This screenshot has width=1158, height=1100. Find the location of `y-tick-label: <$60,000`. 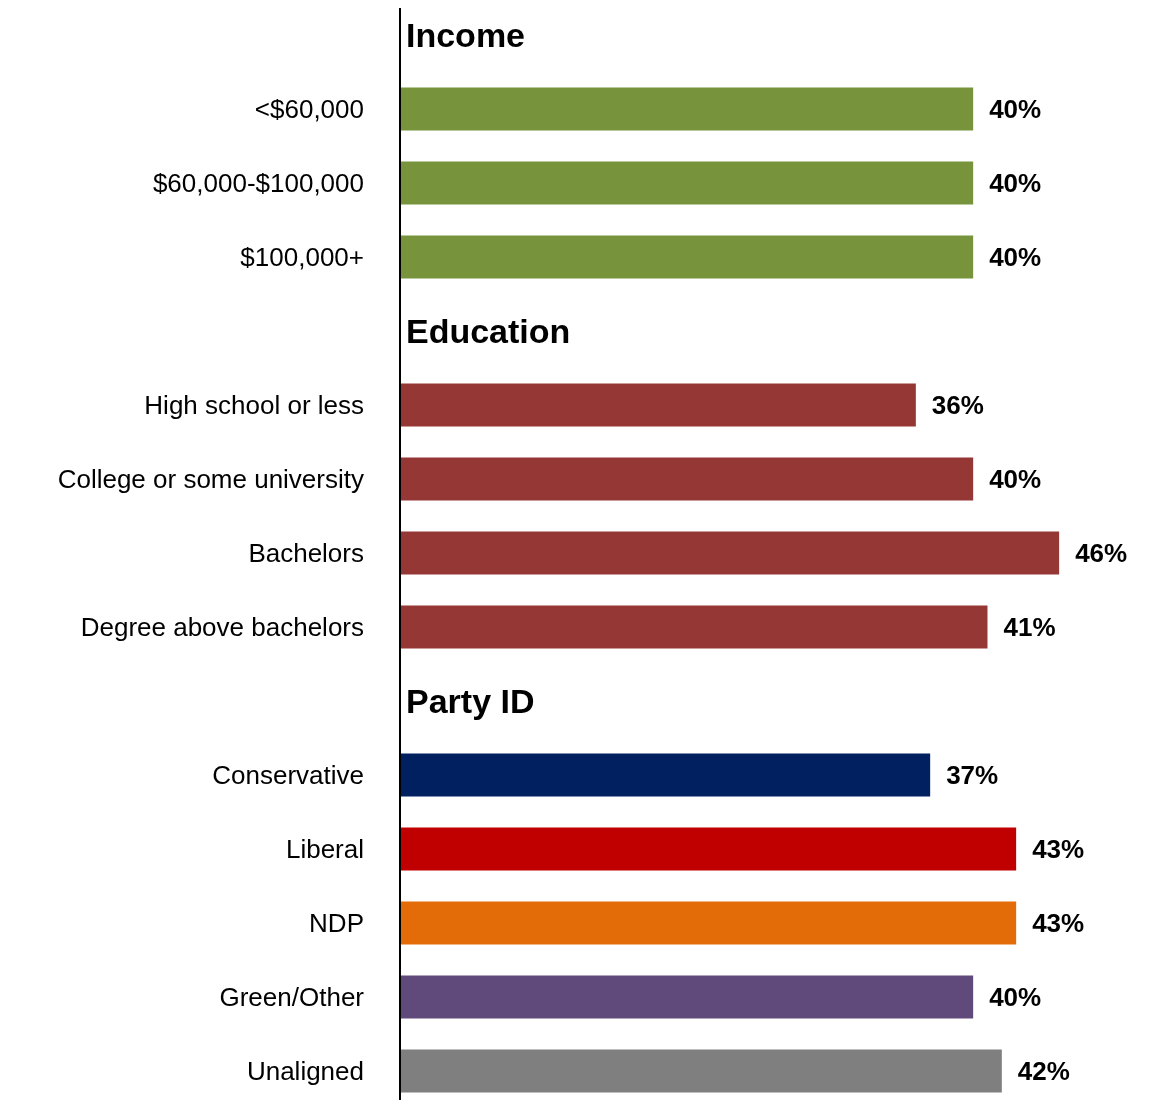

y-tick-label: <$60,000 is located at coordinates (309, 109).